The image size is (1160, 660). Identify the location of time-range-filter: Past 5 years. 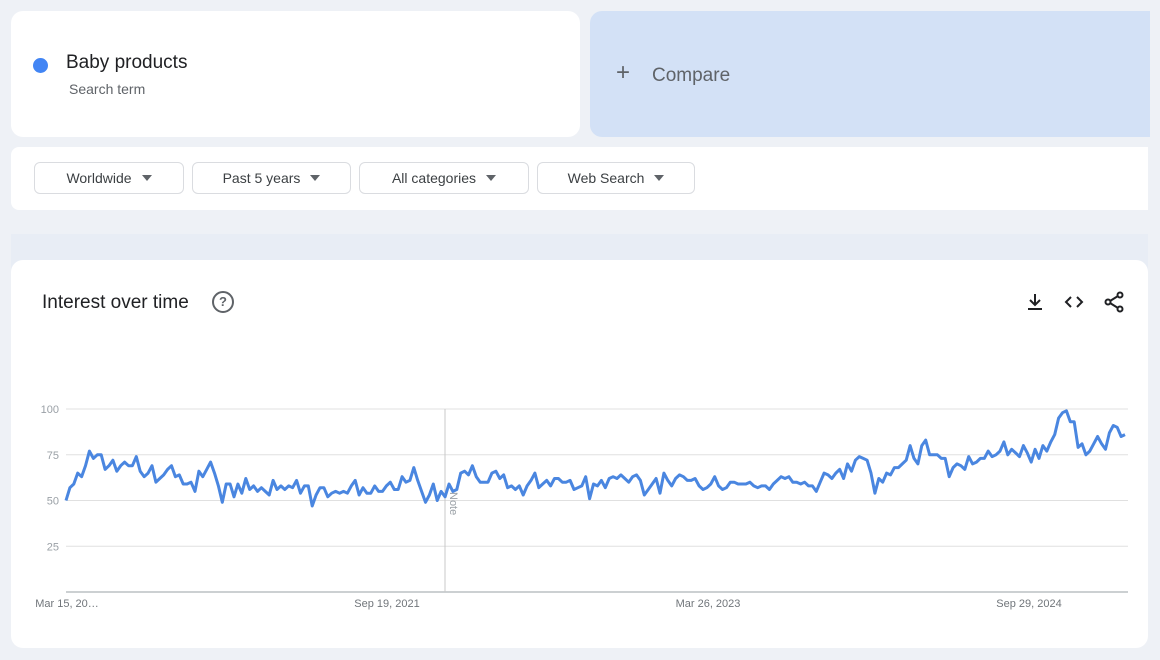
(271, 178).